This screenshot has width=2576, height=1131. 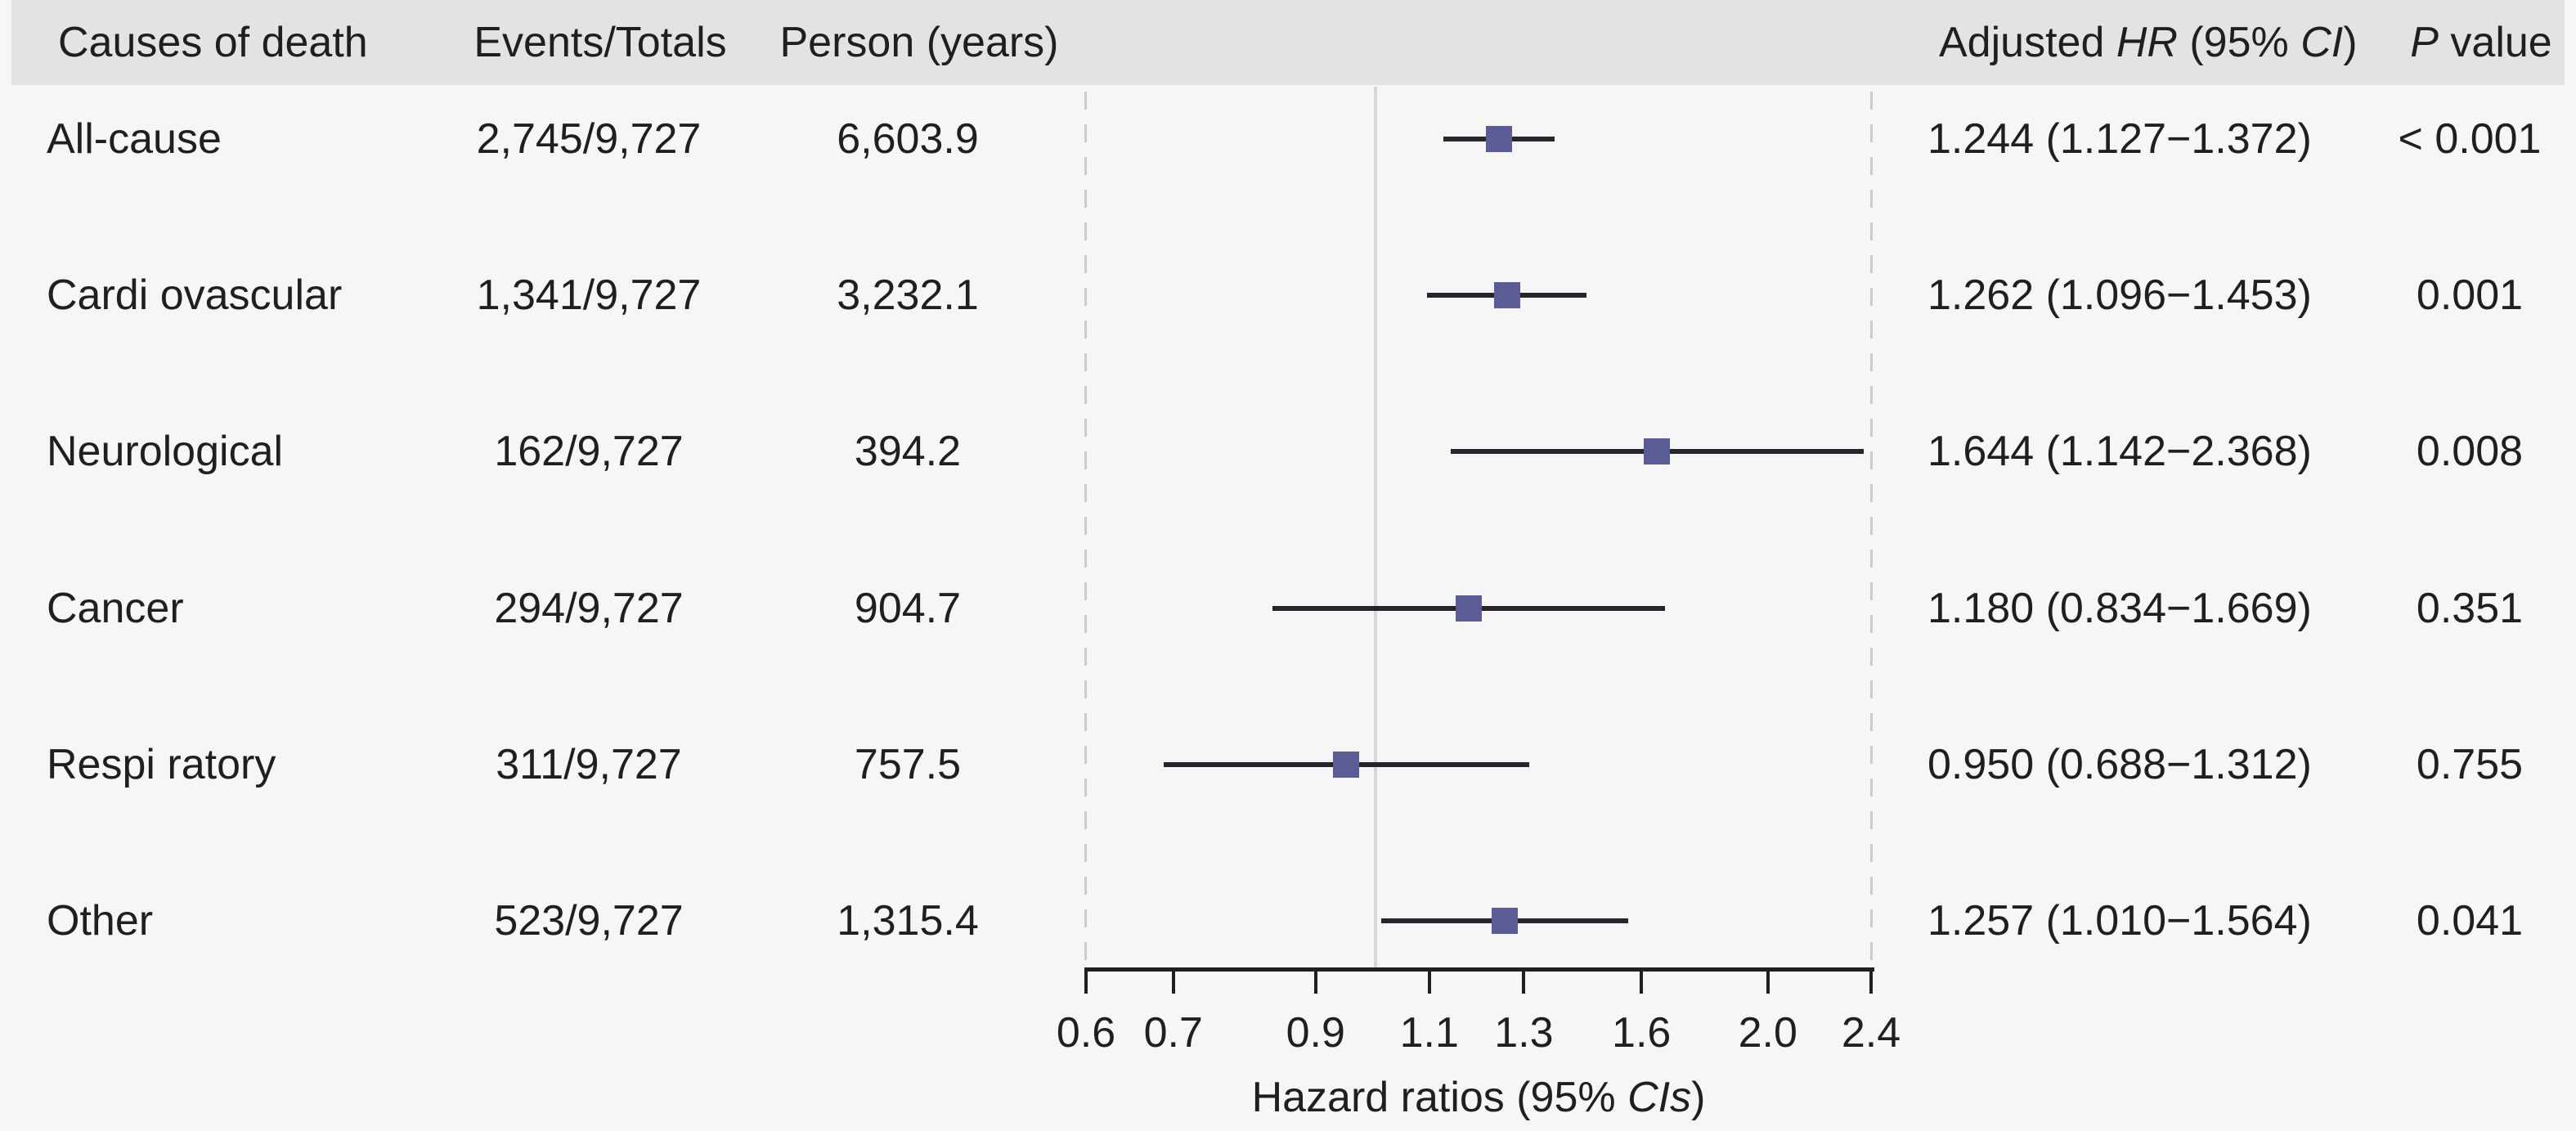 What do you see at coordinates (2028, 42) in the screenshot?
I see `hr-header-text: Adjusted` at bounding box center [2028, 42].